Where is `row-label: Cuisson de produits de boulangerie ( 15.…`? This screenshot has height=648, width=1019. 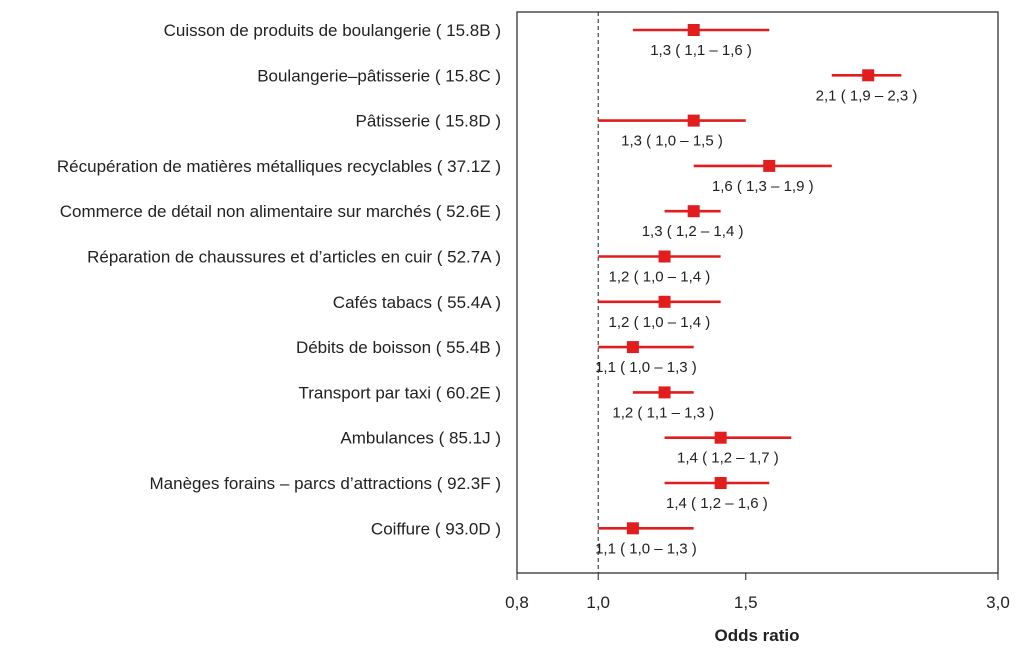
row-label: Cuisson de produits de boulangerie ( 15.… is located at coordinates (332, 30).